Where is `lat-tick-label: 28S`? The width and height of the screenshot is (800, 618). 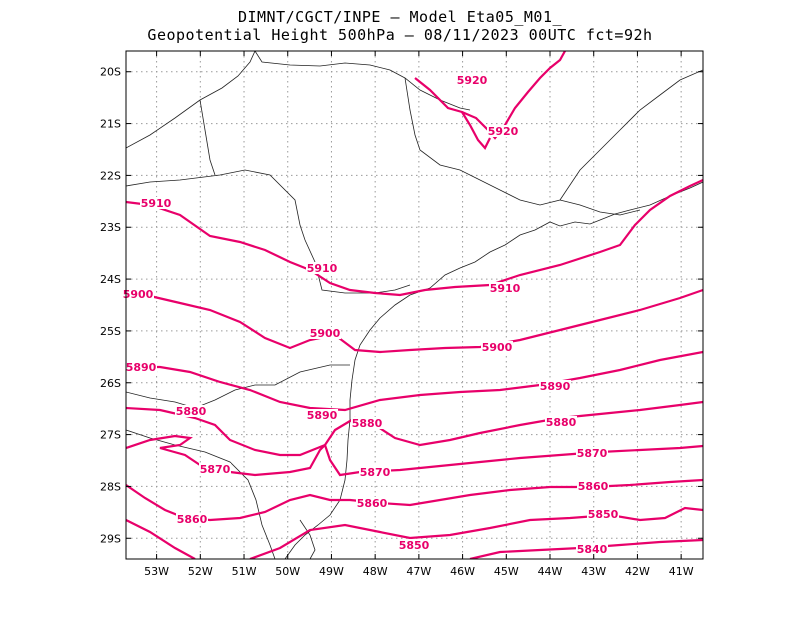 lat-tick-label: 28S is located at coordinates (110, 486).